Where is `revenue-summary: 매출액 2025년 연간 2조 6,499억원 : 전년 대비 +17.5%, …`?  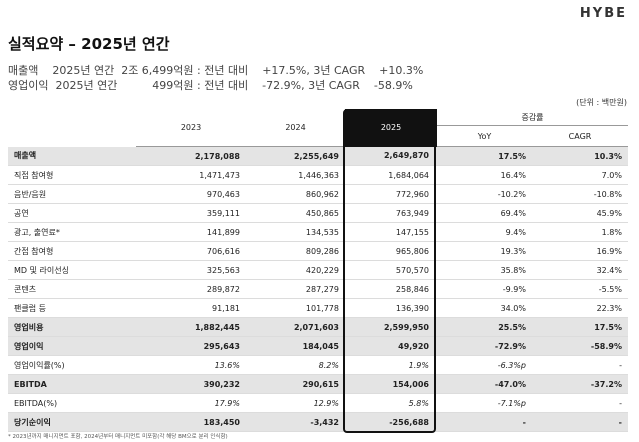 revenue-summary: 매출액 2025년 연간 2조 6,499억원 : 전년 대비 +17.5%, … is located at coordinates (216, 70).